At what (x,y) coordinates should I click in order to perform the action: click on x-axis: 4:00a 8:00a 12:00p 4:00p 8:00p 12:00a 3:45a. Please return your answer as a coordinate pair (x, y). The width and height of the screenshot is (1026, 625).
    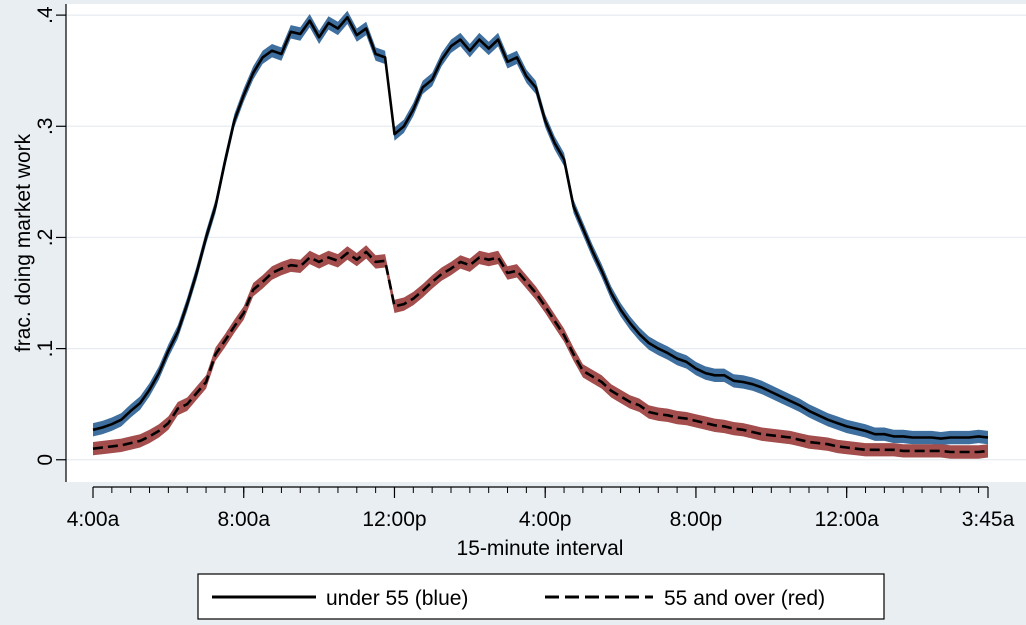
    Looking at the image, I should click on (541, 508).